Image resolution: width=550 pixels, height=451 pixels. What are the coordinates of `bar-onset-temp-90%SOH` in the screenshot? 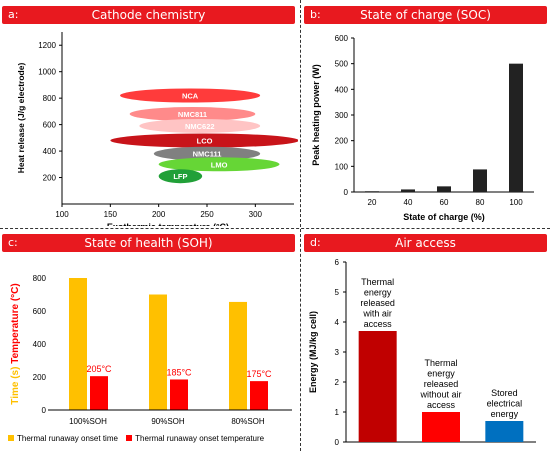 It's located at (179, 394).